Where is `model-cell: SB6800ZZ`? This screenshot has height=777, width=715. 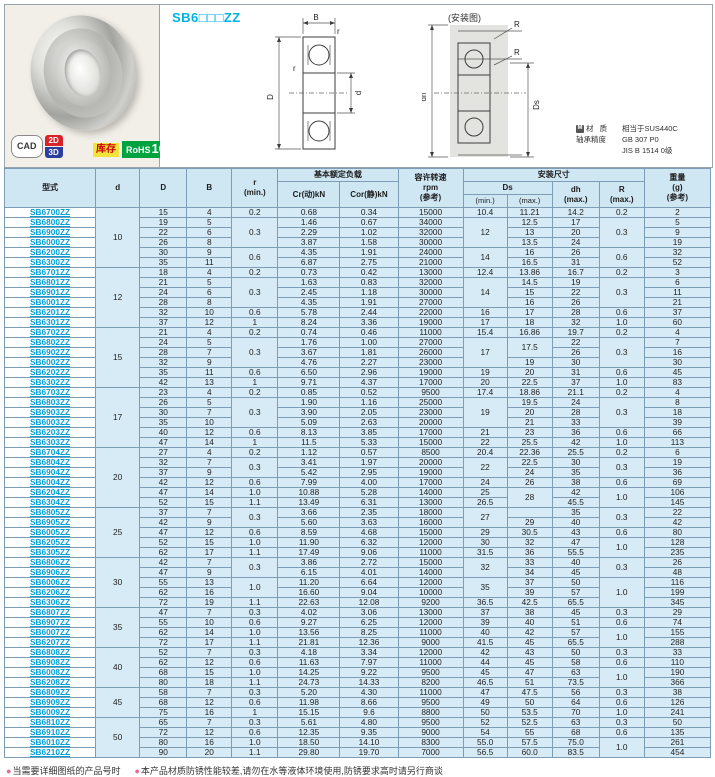 model-cell: SB6800ZZ is located at coordinates (50, 222).